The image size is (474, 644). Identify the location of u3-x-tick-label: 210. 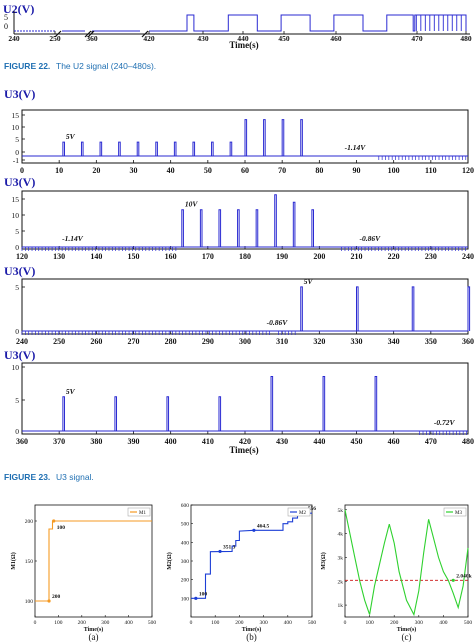
(357, 256).